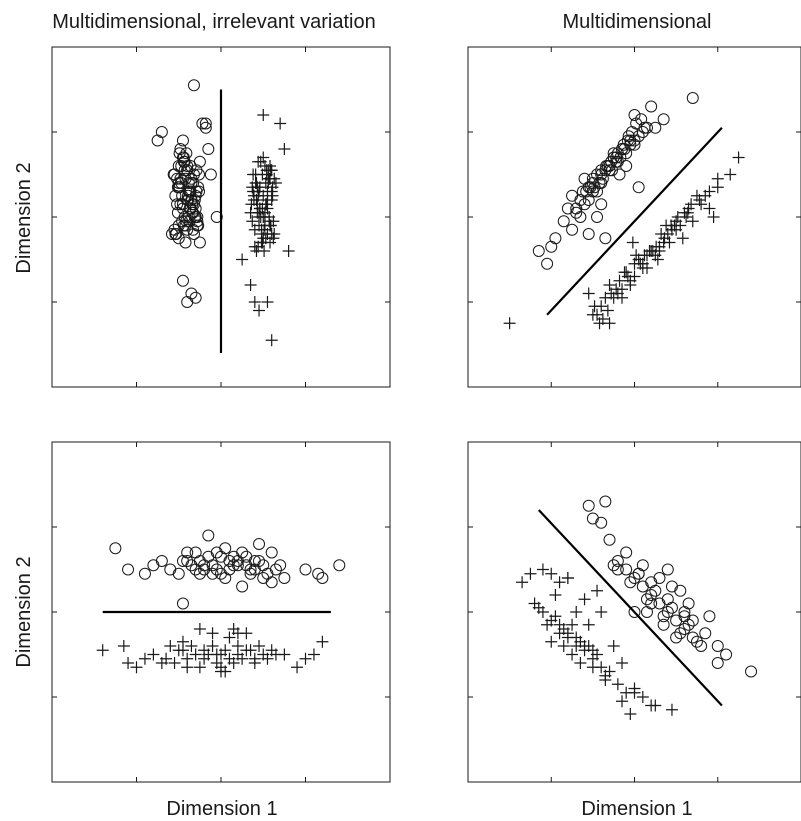 This screenshot has height=821, width=801. Describe the element at coordinates (636, 809) in the screenshot. I see `x-axis-label-right: Dimension 1` at that location.